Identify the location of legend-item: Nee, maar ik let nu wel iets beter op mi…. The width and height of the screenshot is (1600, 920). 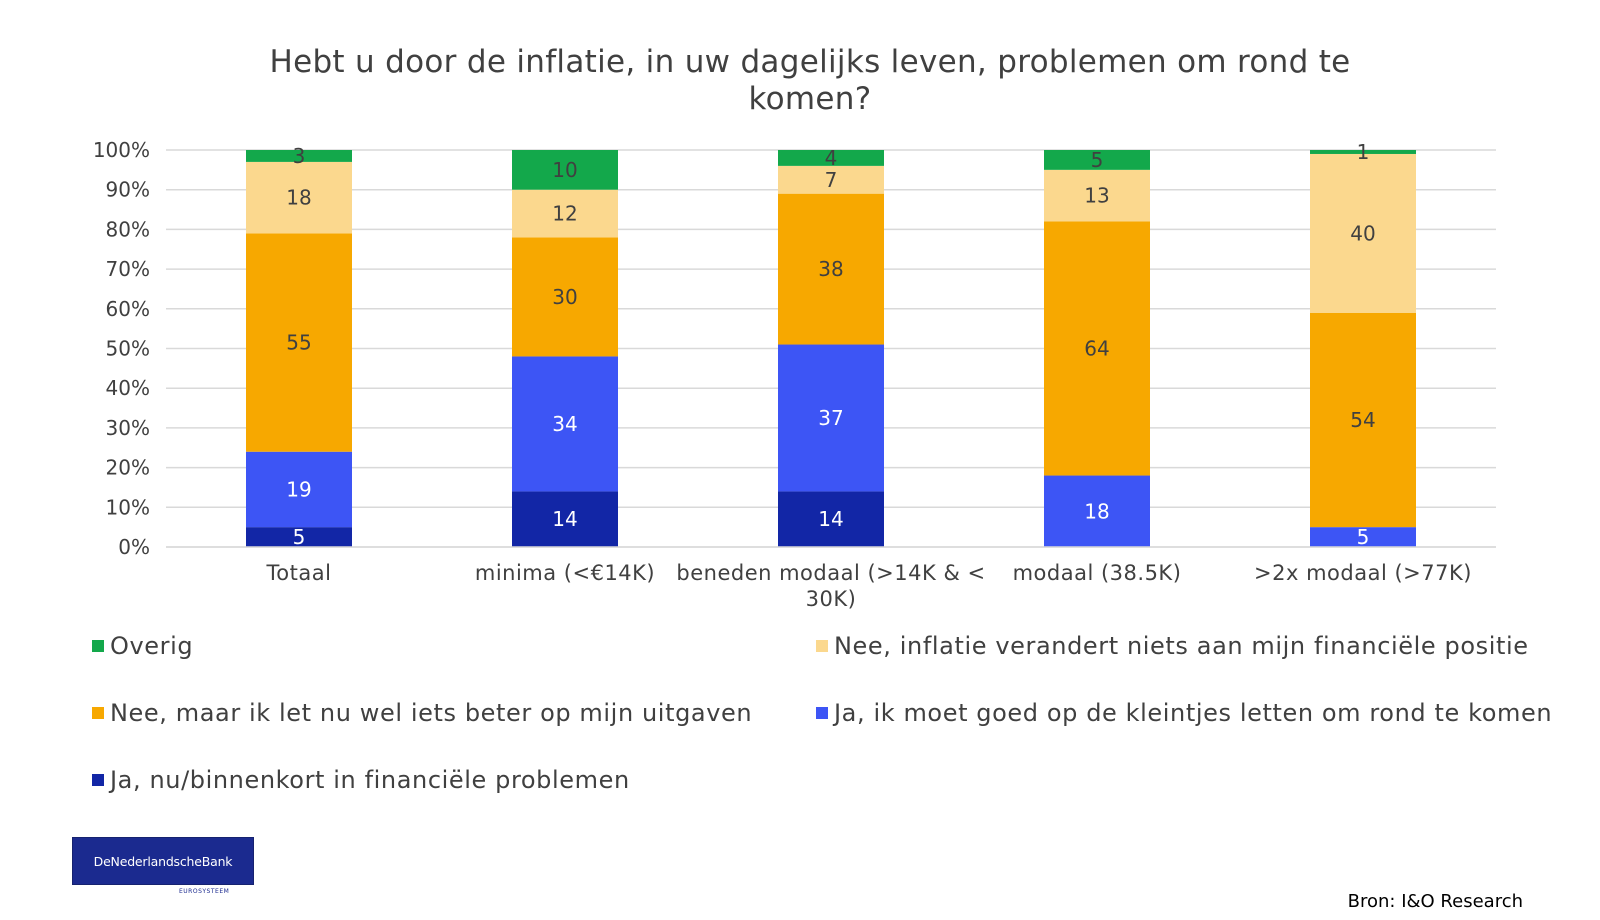
(422, 713).